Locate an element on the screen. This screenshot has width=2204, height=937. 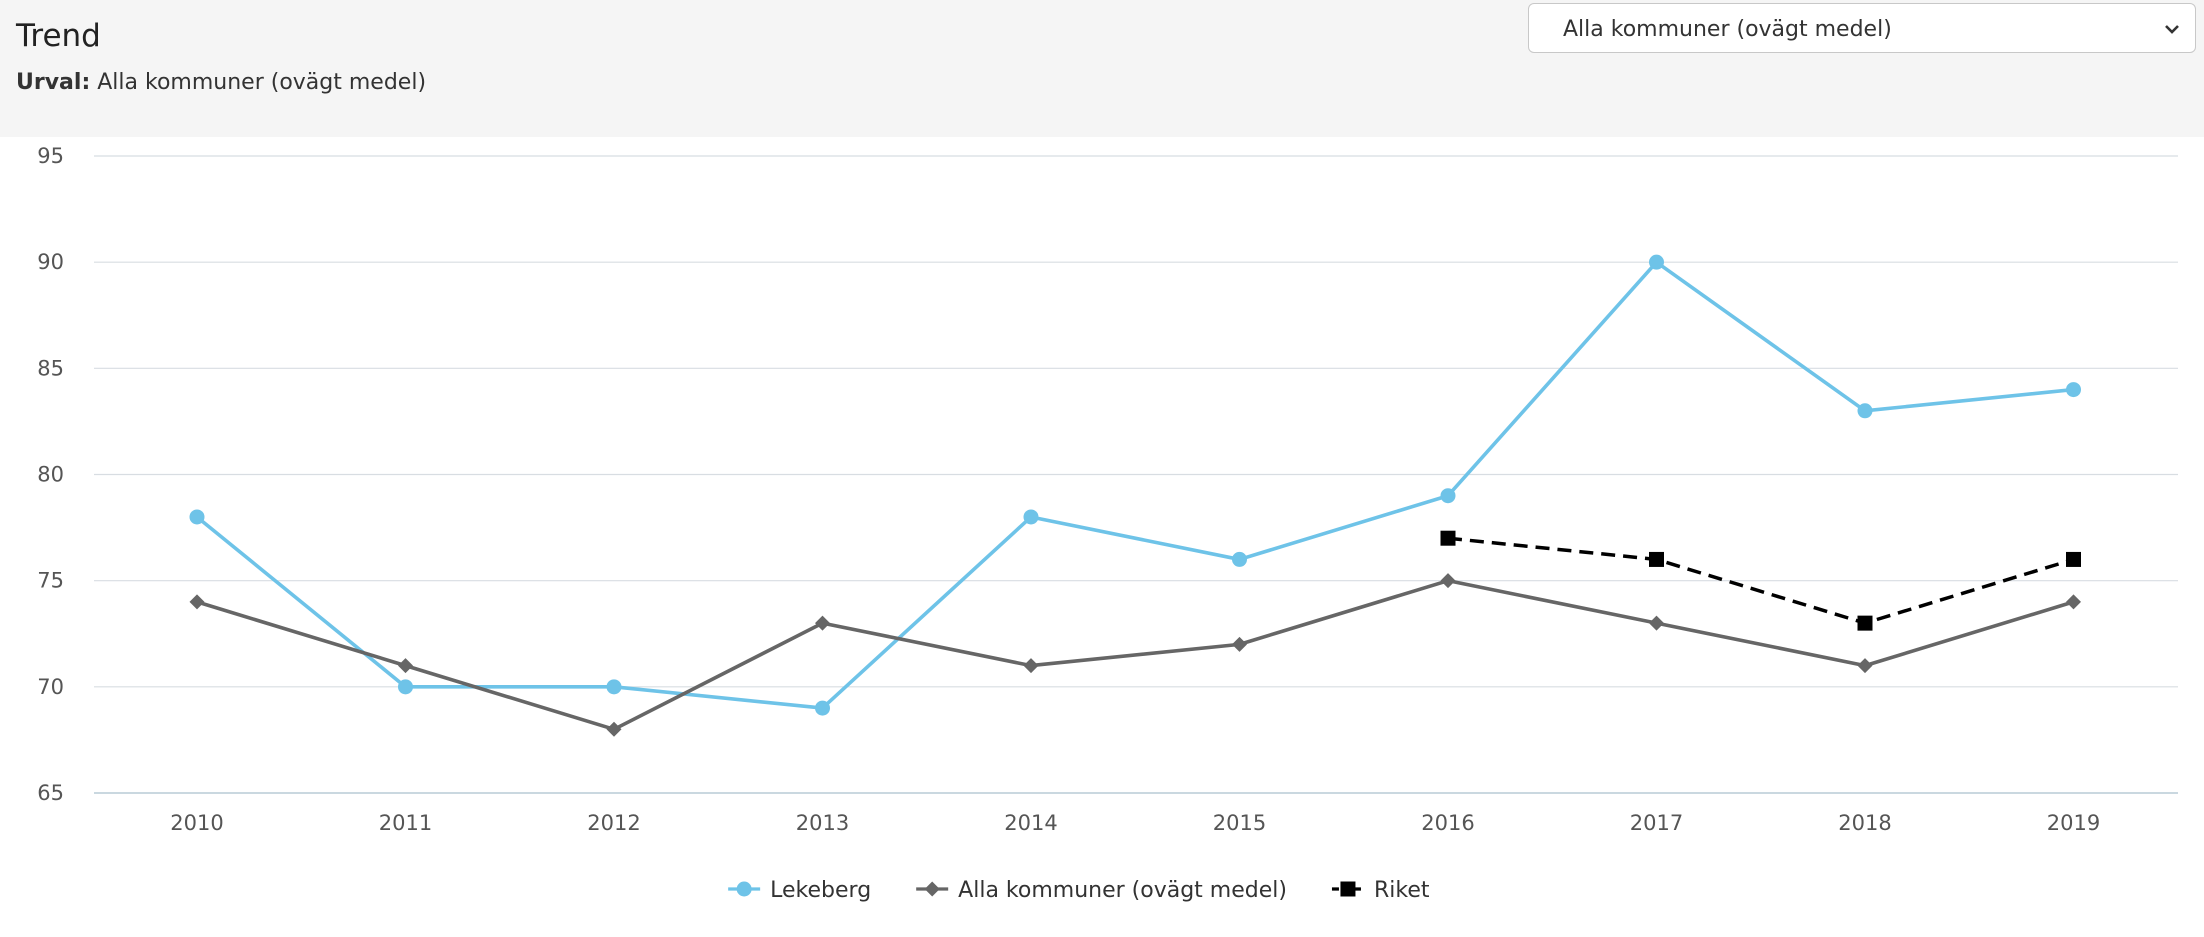
x-tick-label: 2011 is located at coordinates (405, 823).